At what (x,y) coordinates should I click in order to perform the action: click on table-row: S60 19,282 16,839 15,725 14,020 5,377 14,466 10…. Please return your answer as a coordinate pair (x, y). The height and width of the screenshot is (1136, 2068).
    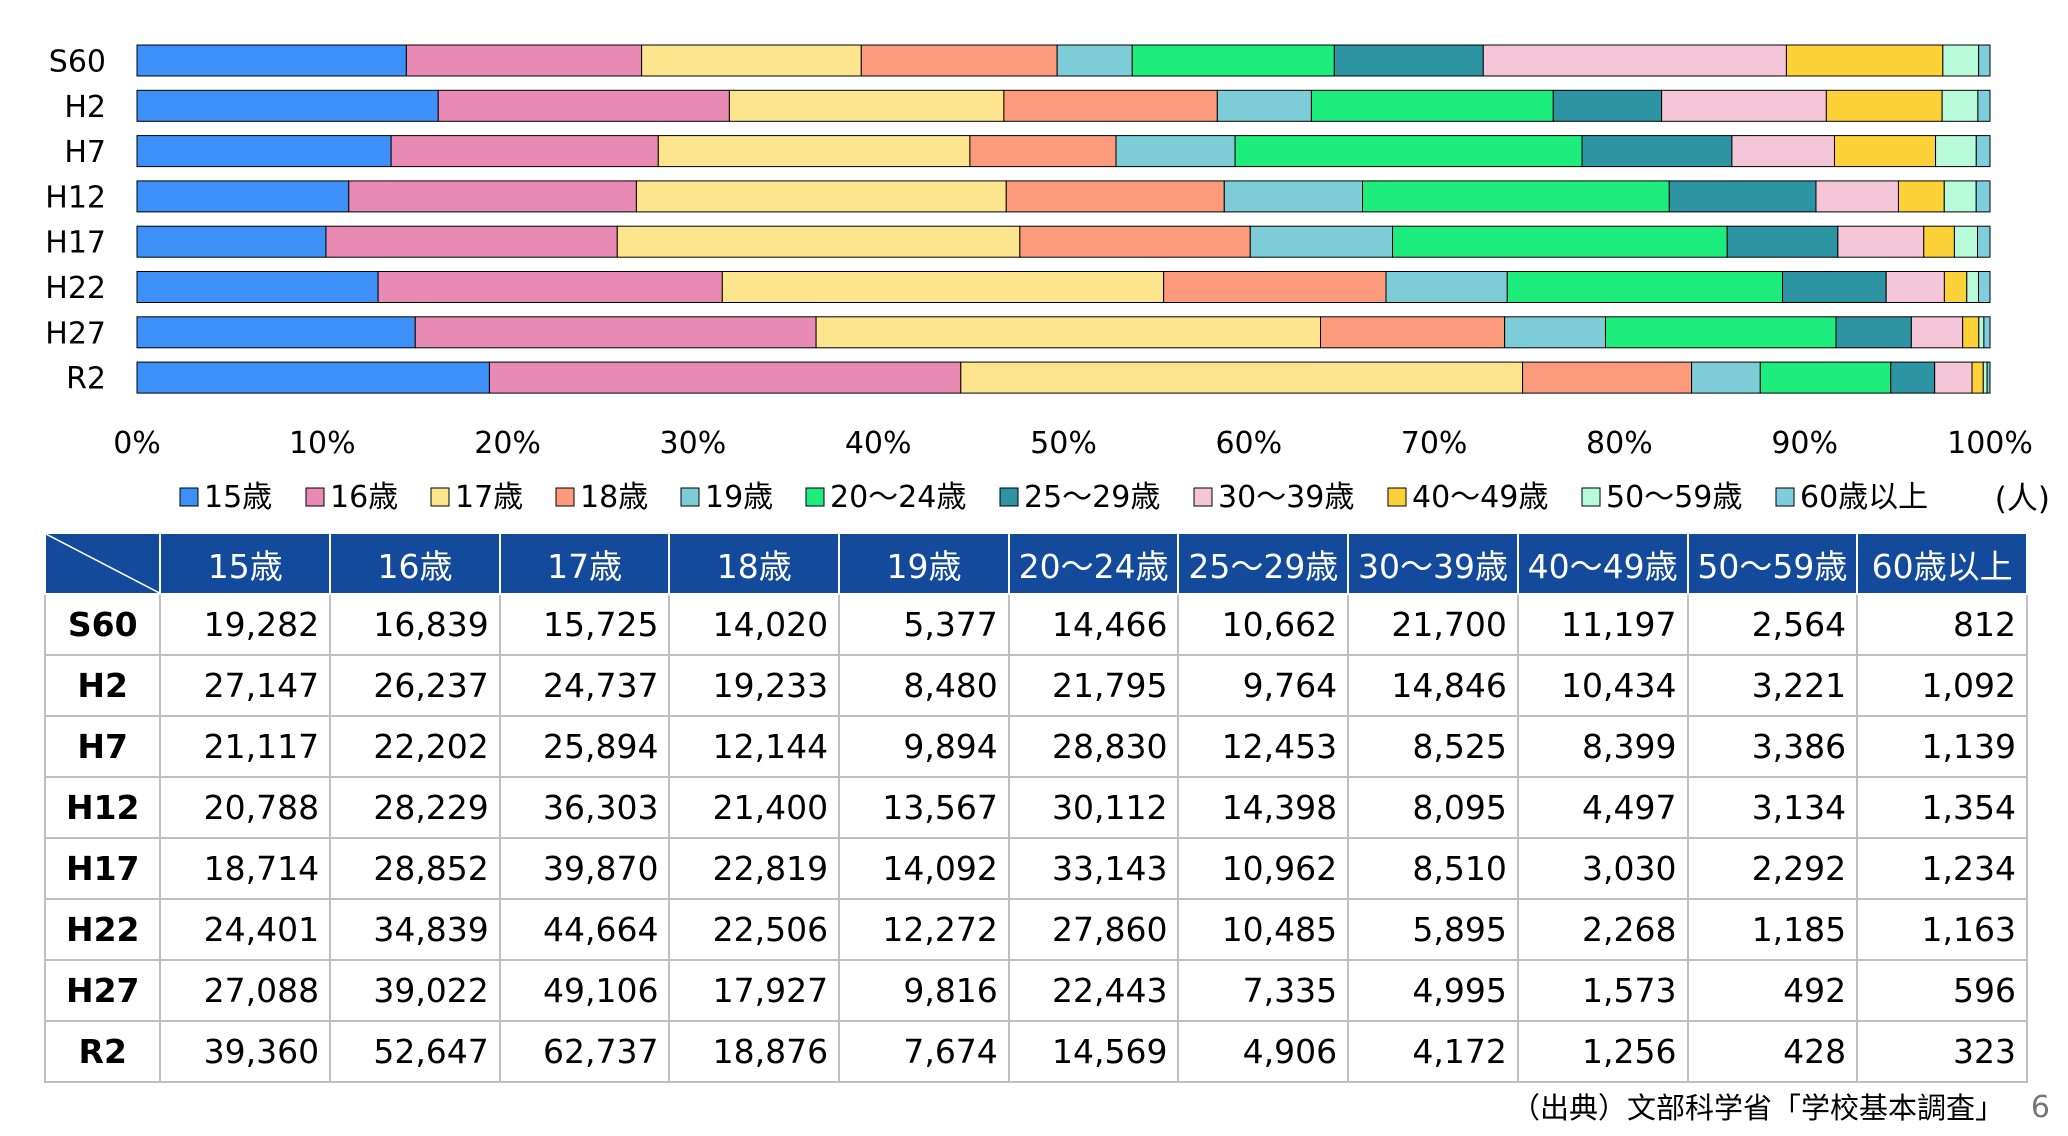
    Looking at the image, I should click on (1035, 624).